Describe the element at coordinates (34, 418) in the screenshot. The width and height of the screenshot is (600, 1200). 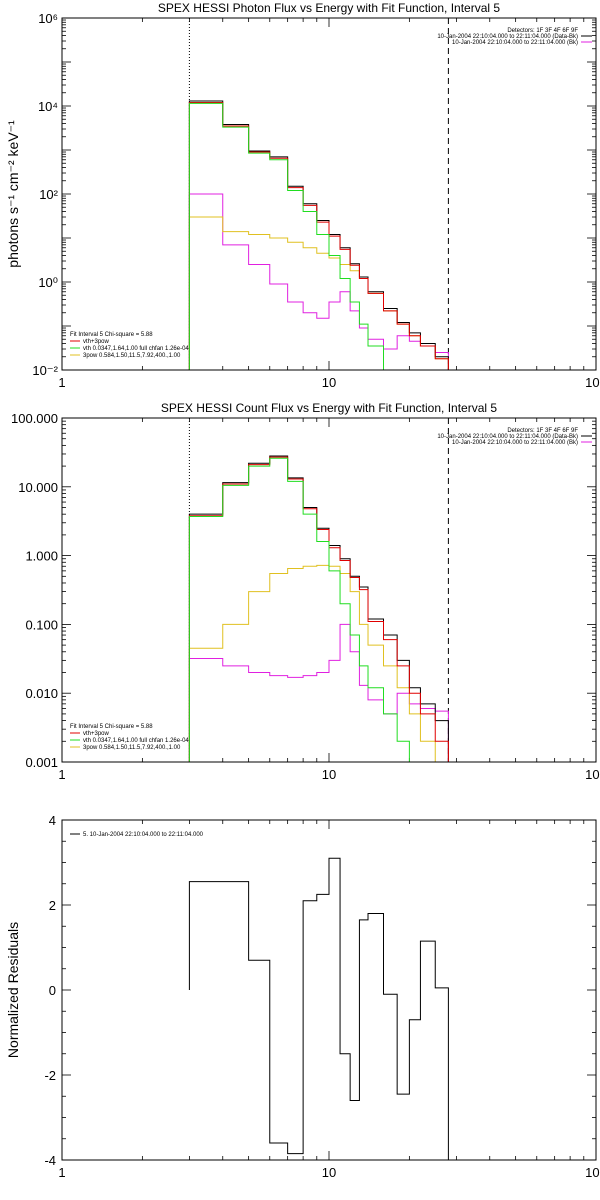
I see `y-tick-label: 100.000` at that location.